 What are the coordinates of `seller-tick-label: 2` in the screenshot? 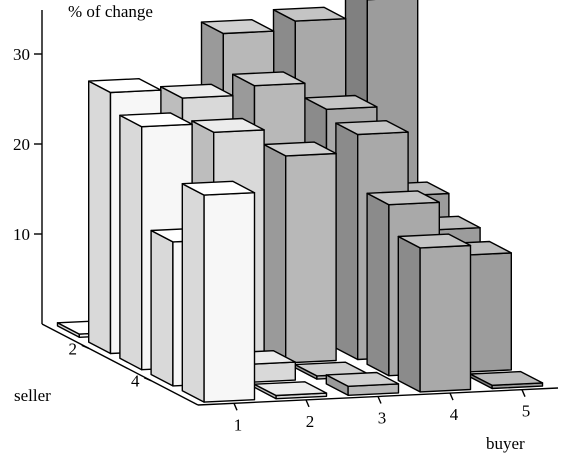 It's located at (73, 348).